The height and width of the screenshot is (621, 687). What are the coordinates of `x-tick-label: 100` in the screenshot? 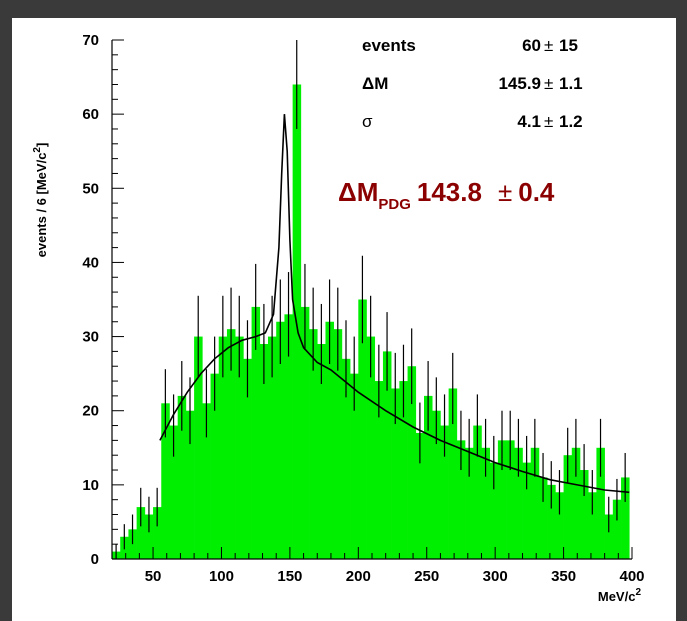 It's located at (221, 576).